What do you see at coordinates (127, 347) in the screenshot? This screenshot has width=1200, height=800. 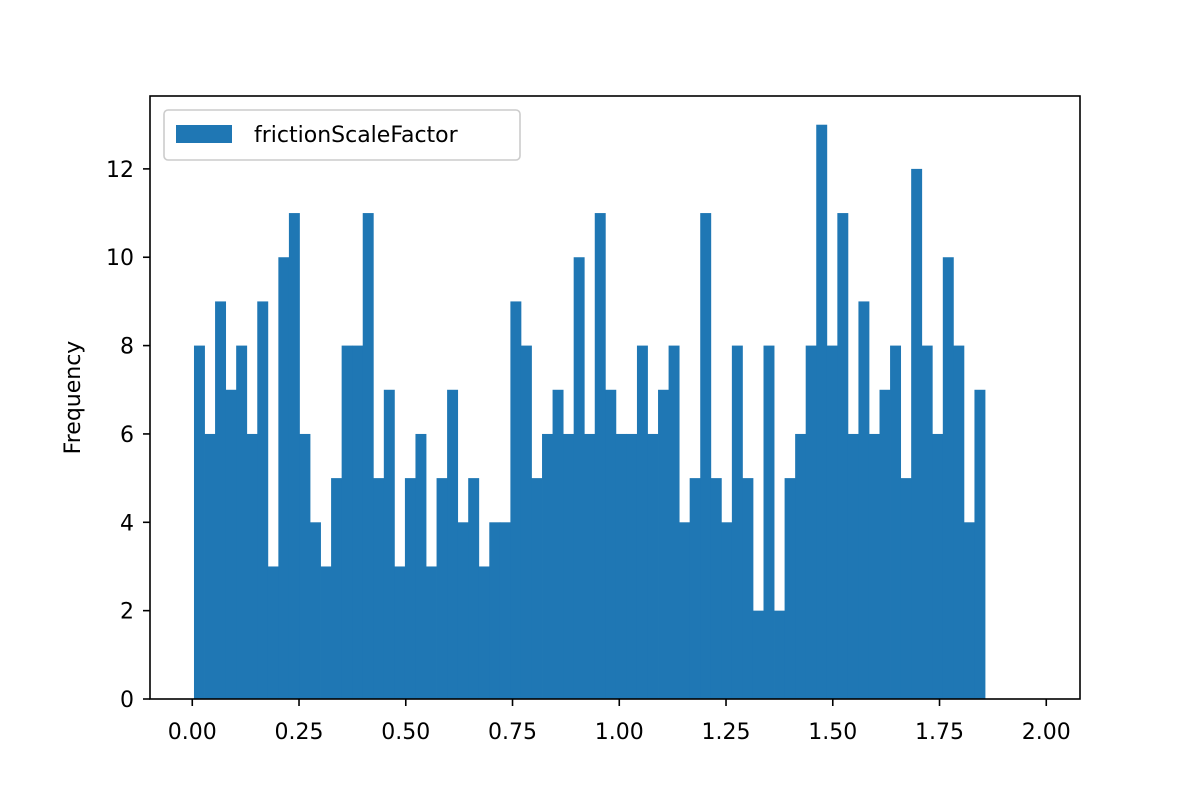 I see `y-tick-label: 8` at bounding box center [127, 347].